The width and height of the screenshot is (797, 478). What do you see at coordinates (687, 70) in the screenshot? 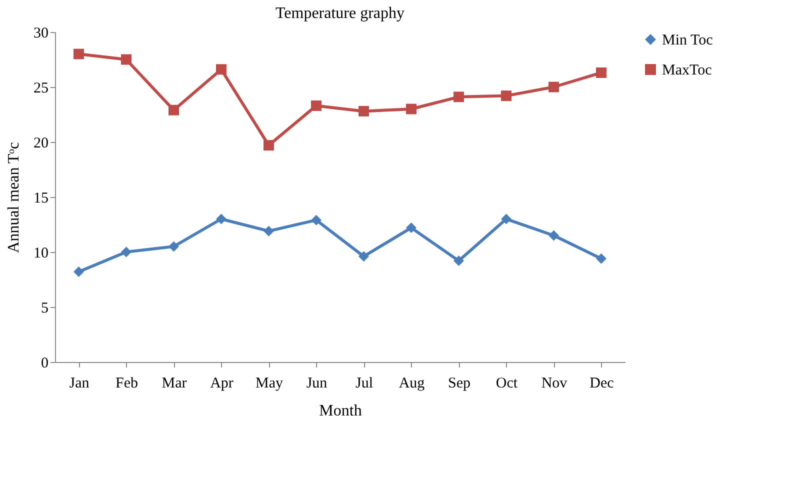
I see `legend-label: MaxToc` at bounding box center [687, 70].